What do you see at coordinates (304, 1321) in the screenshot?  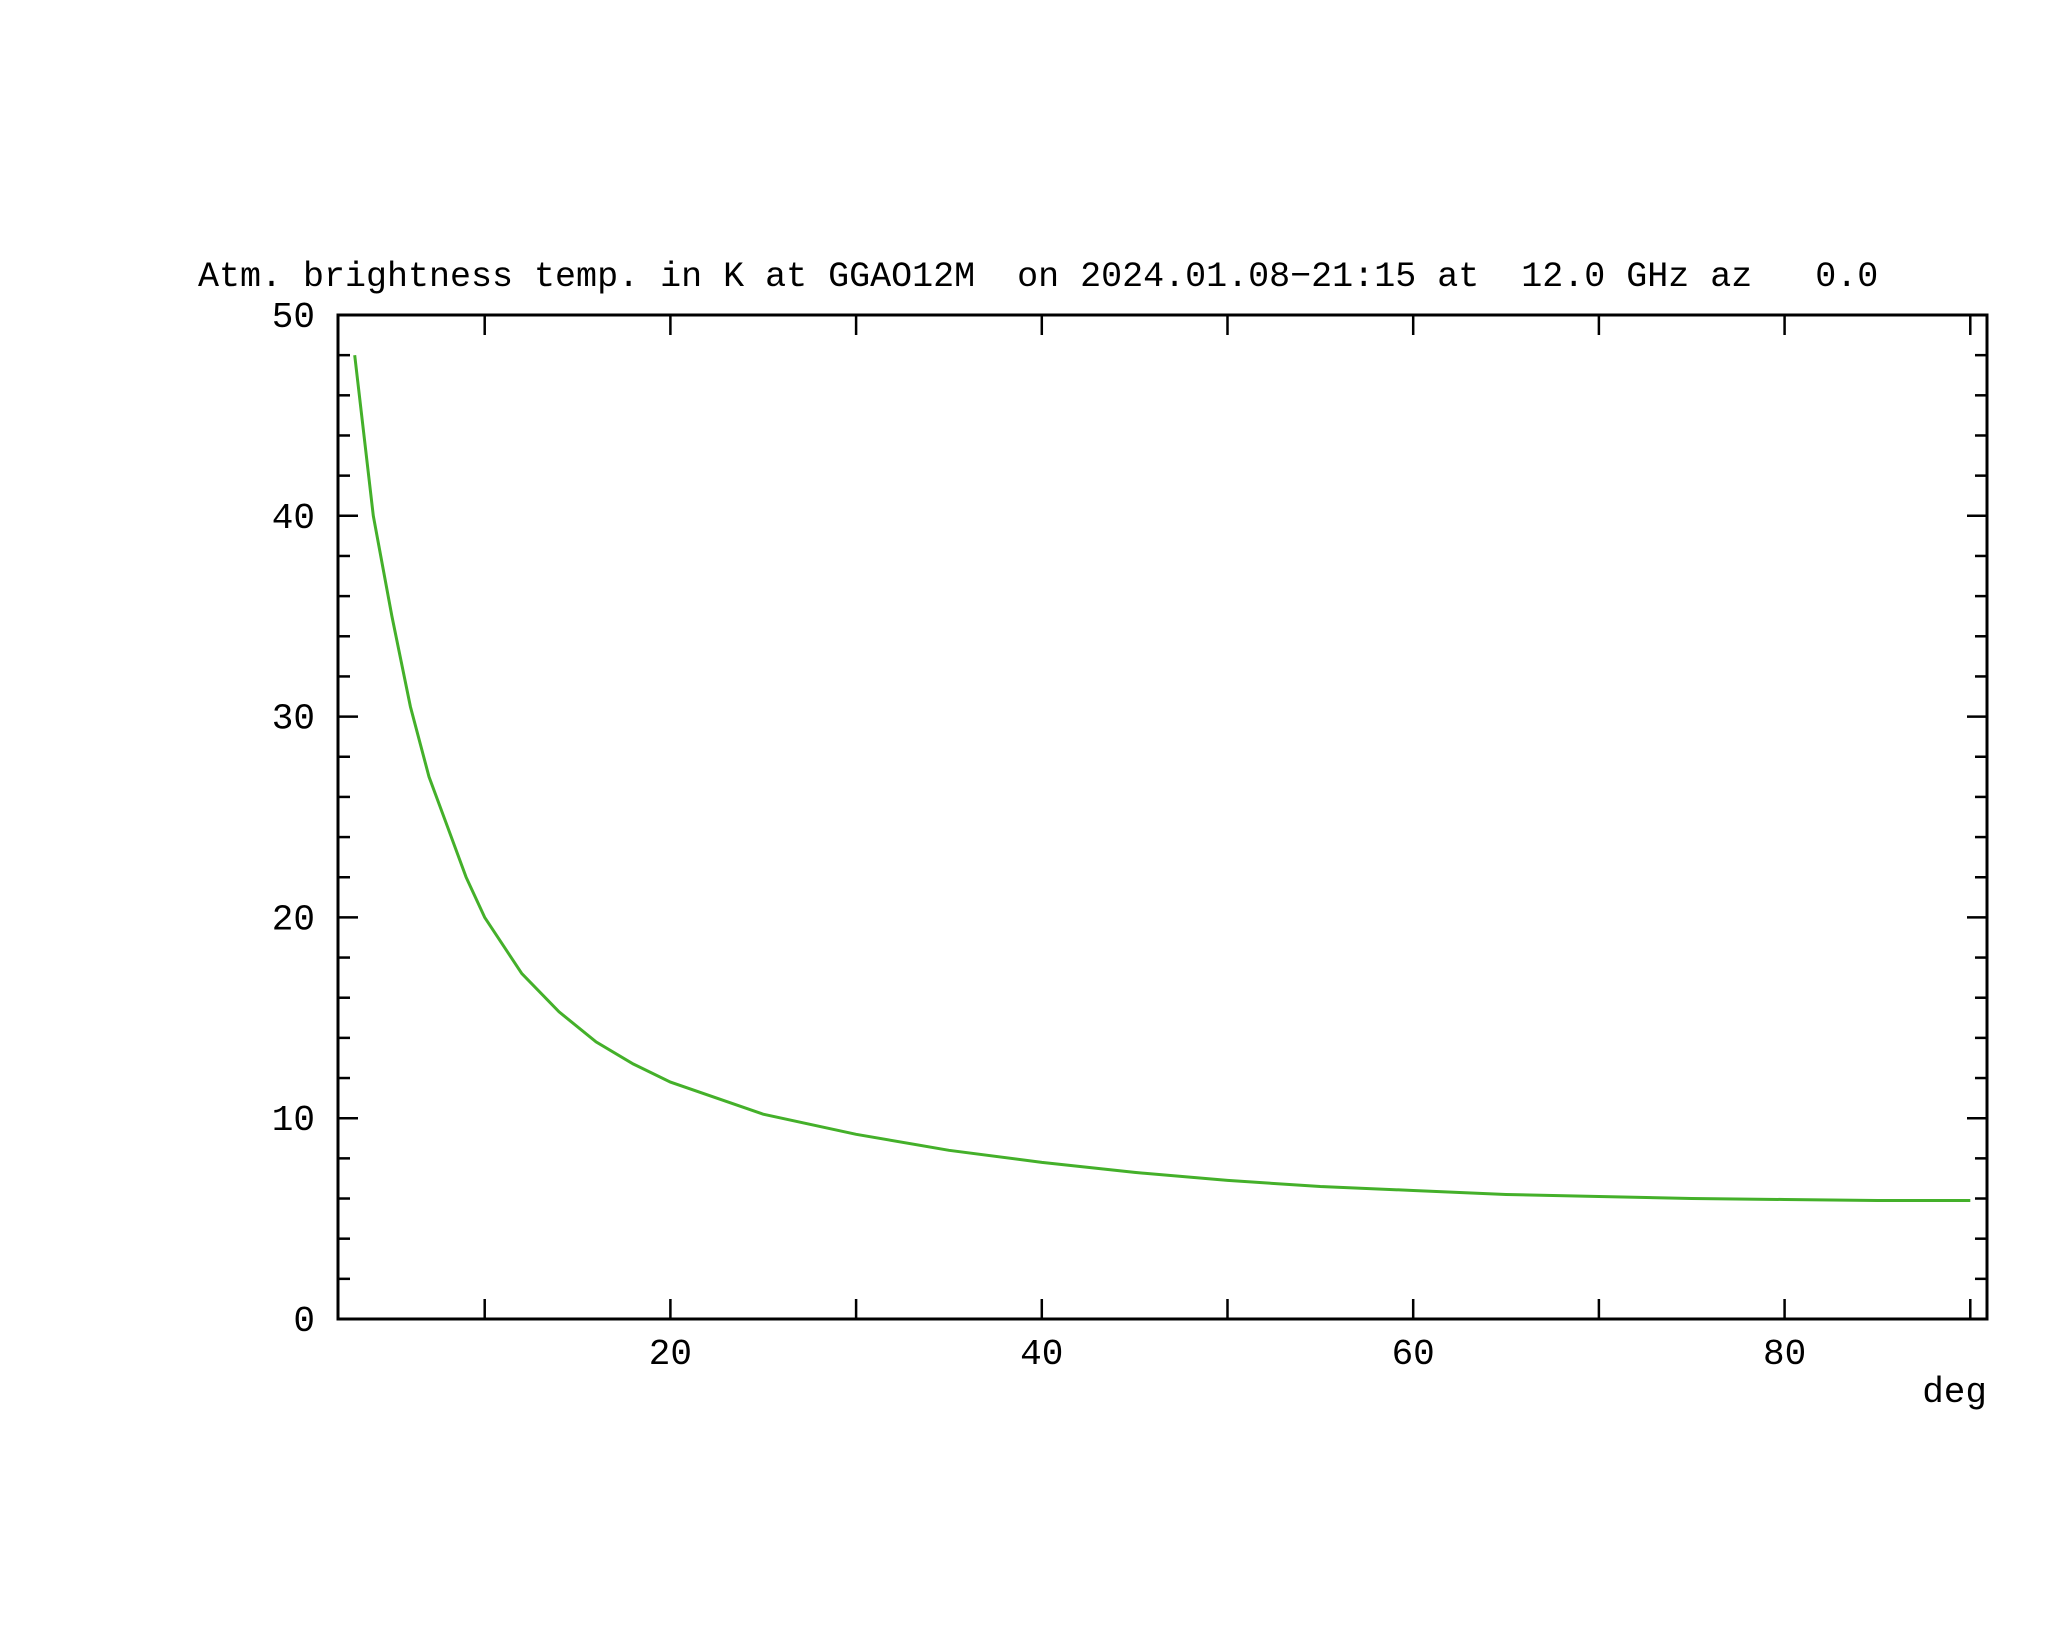 I see `y-tick-label: 0` at bounding box center [304, 1321].